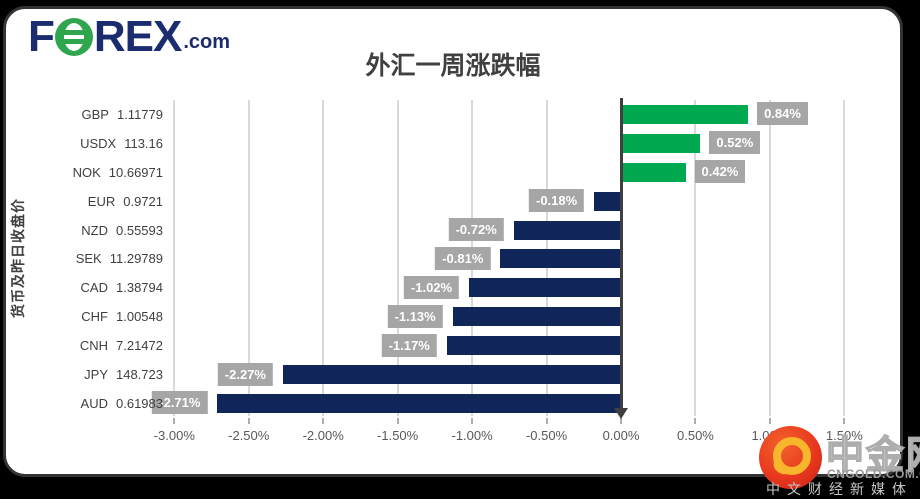 This screenshot has width=920, height=499. What do you see at coordinates (556, 201) in the screenshot?
I see `bar-value-label-EUR: -0.18%` at bounding box center [556, 201].